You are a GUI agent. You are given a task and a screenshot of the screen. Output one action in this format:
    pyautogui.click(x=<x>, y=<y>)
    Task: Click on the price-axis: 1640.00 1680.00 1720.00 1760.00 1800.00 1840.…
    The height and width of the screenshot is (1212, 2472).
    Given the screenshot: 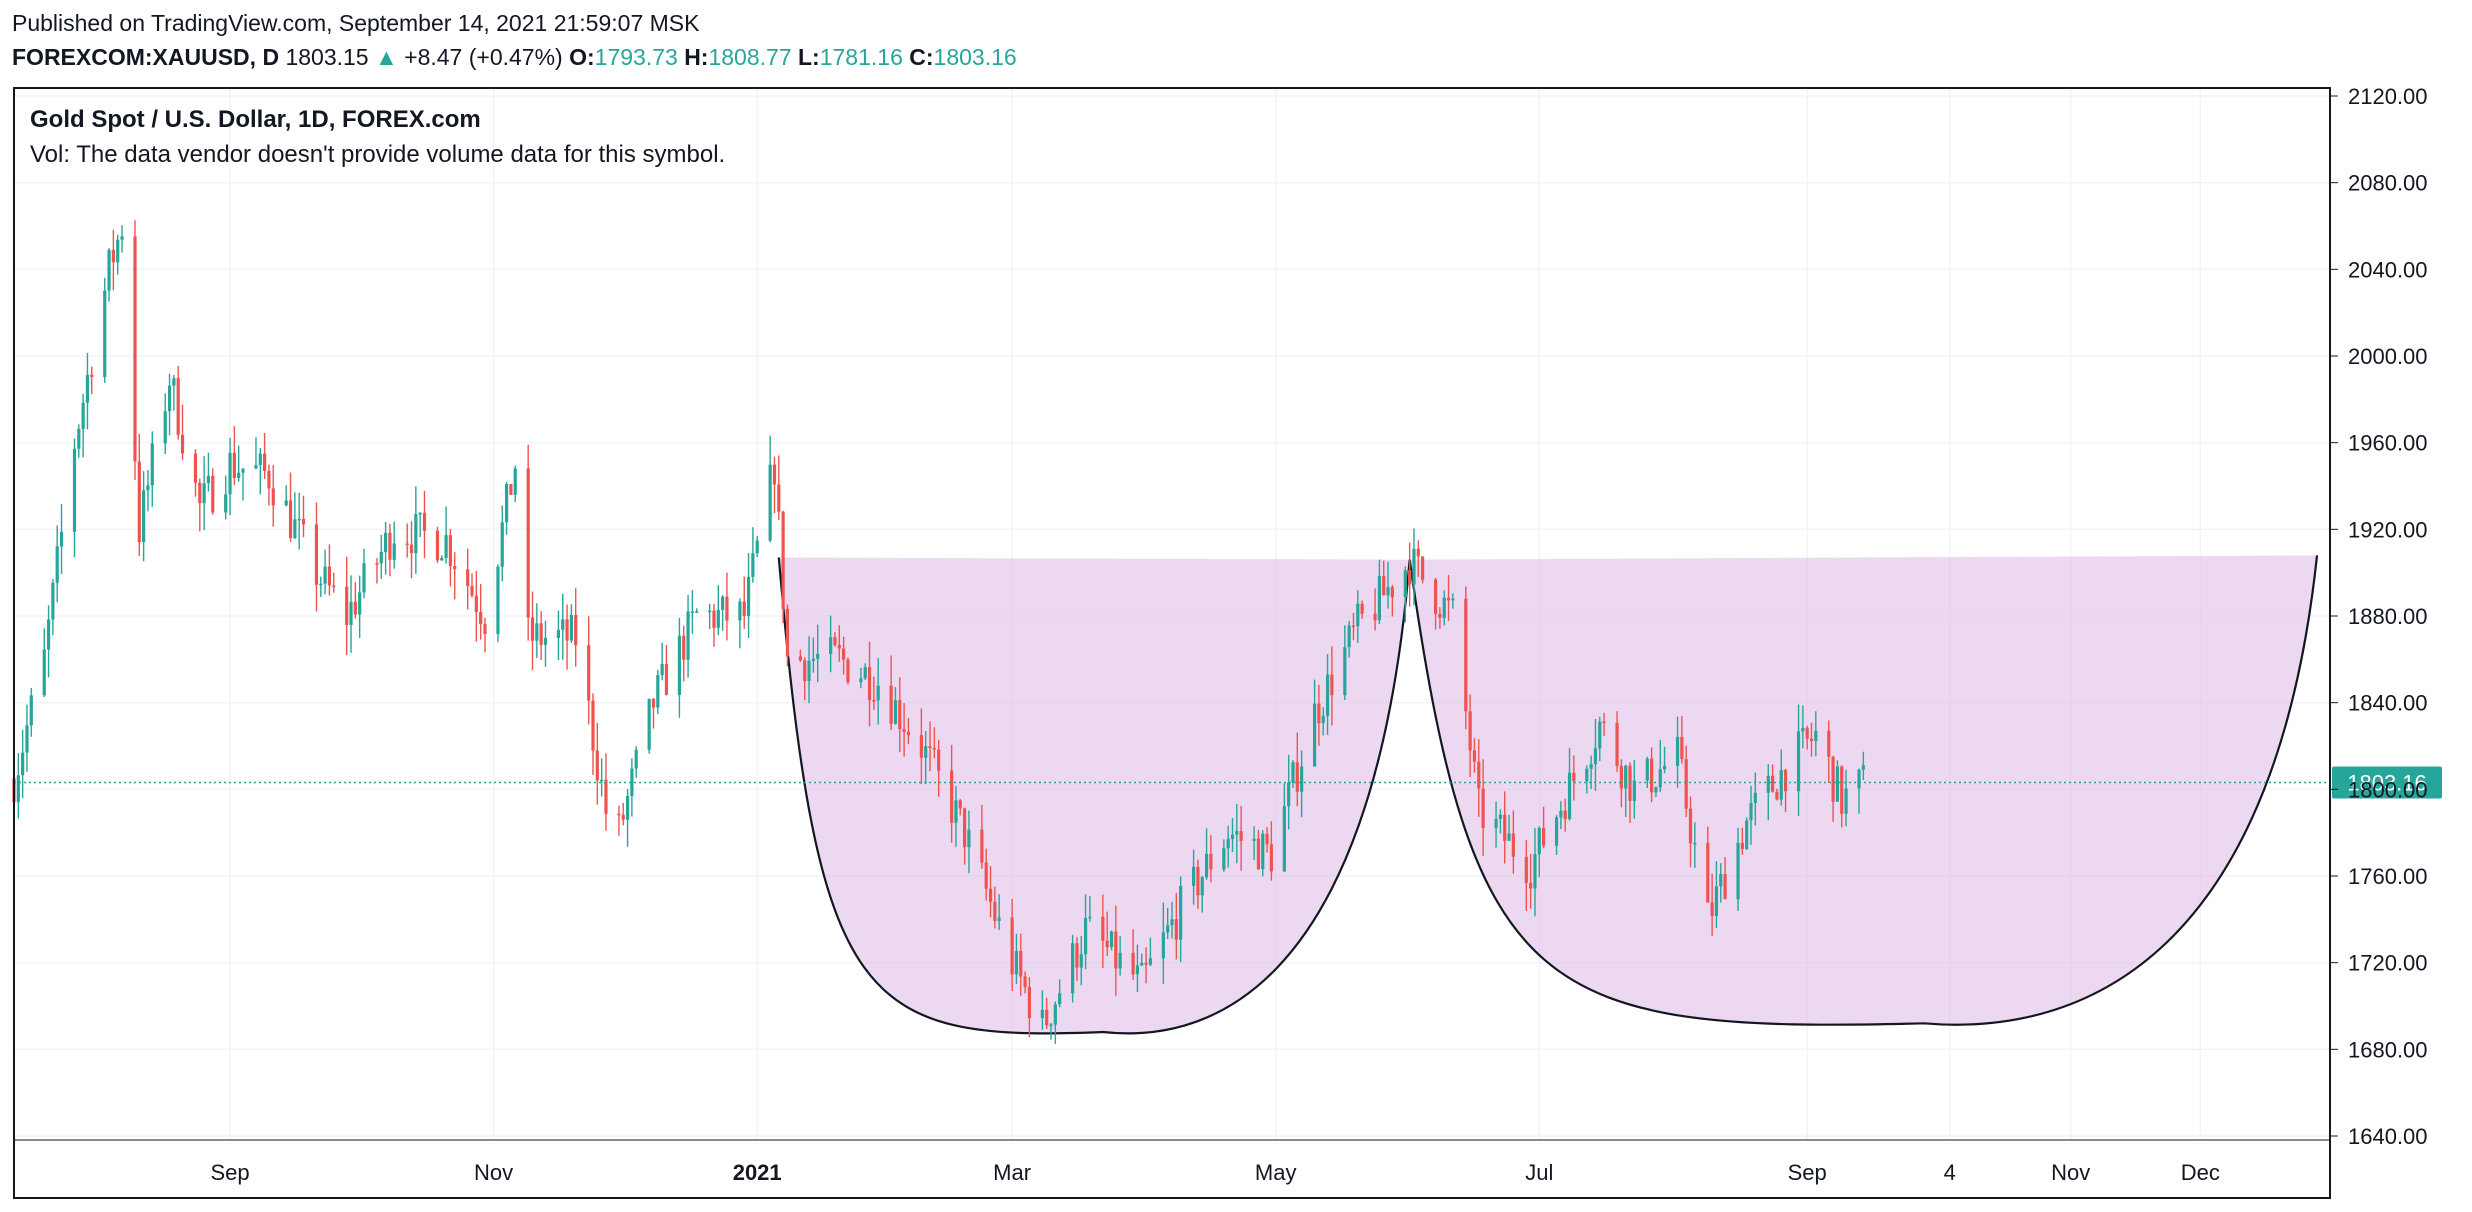 What is the action you would take?
    pyautogui.click(x=2379, y=616)
    